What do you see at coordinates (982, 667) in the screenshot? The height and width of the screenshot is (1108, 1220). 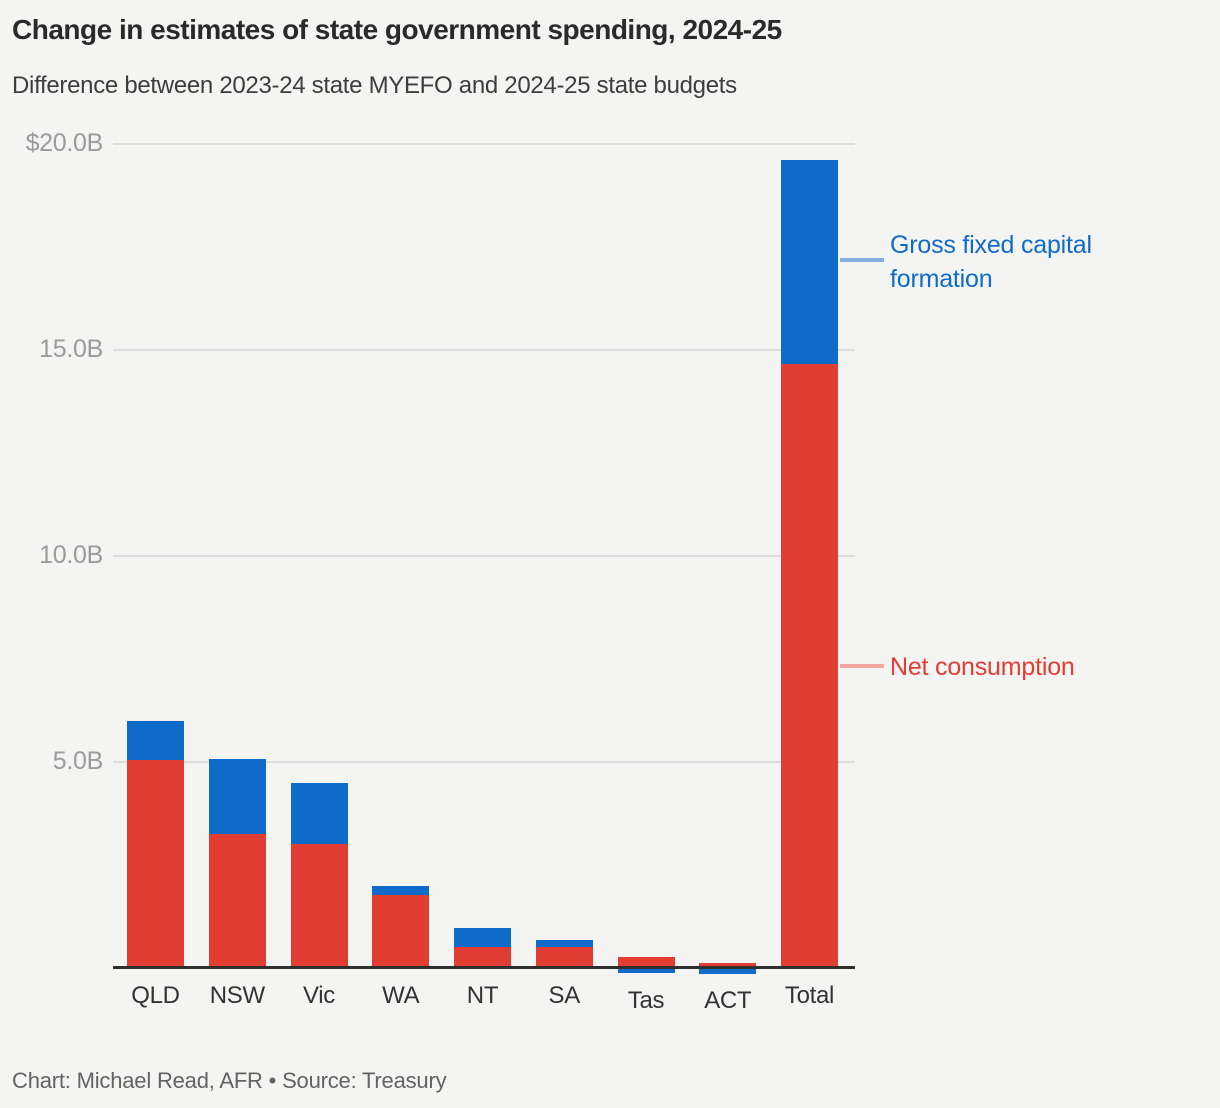 I see `net-annotation-label: Net consumption` at bounding box center [982, 667].